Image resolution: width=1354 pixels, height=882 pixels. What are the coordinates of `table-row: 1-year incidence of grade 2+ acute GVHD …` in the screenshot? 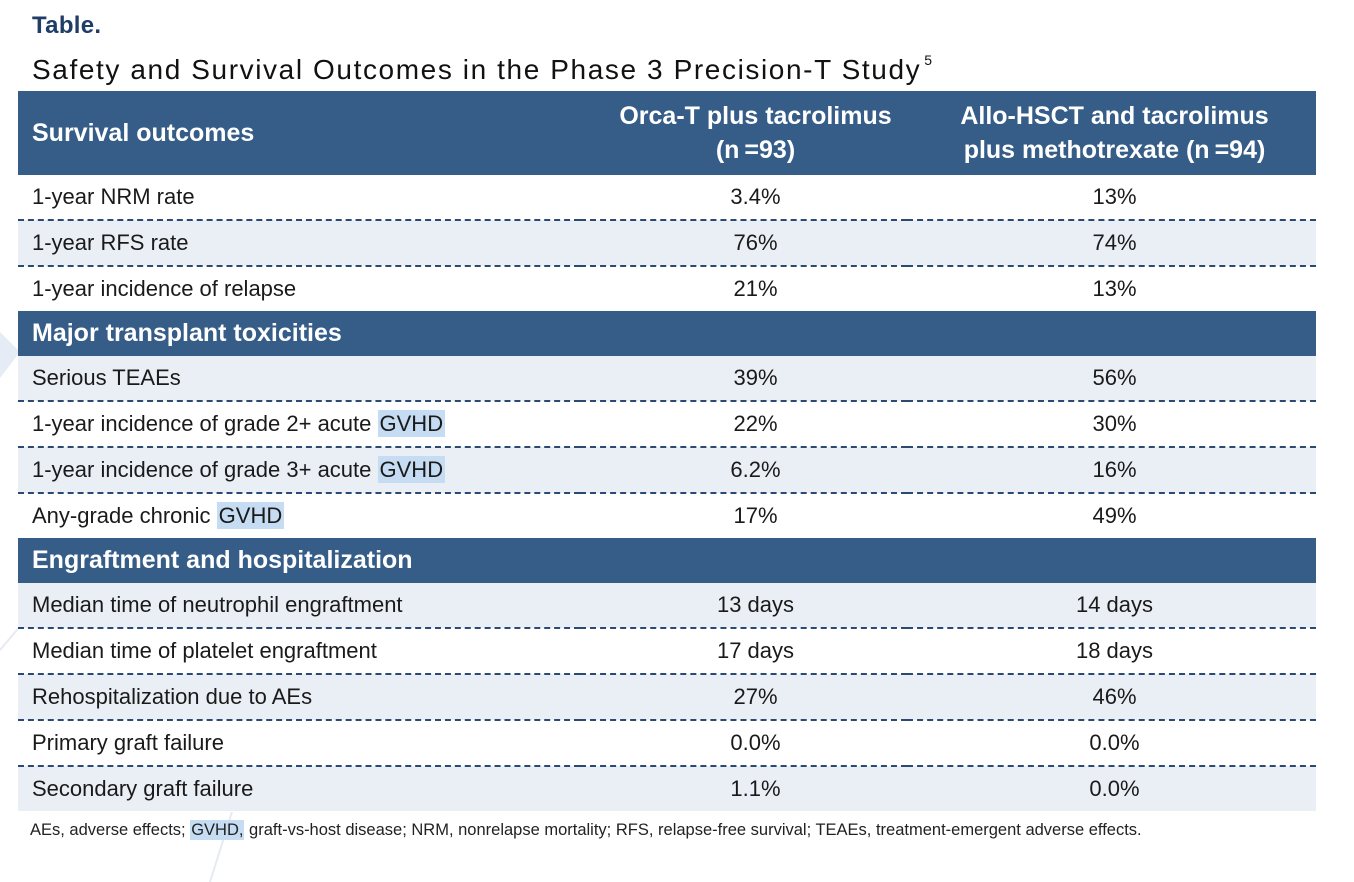 It's located at (667, 424).